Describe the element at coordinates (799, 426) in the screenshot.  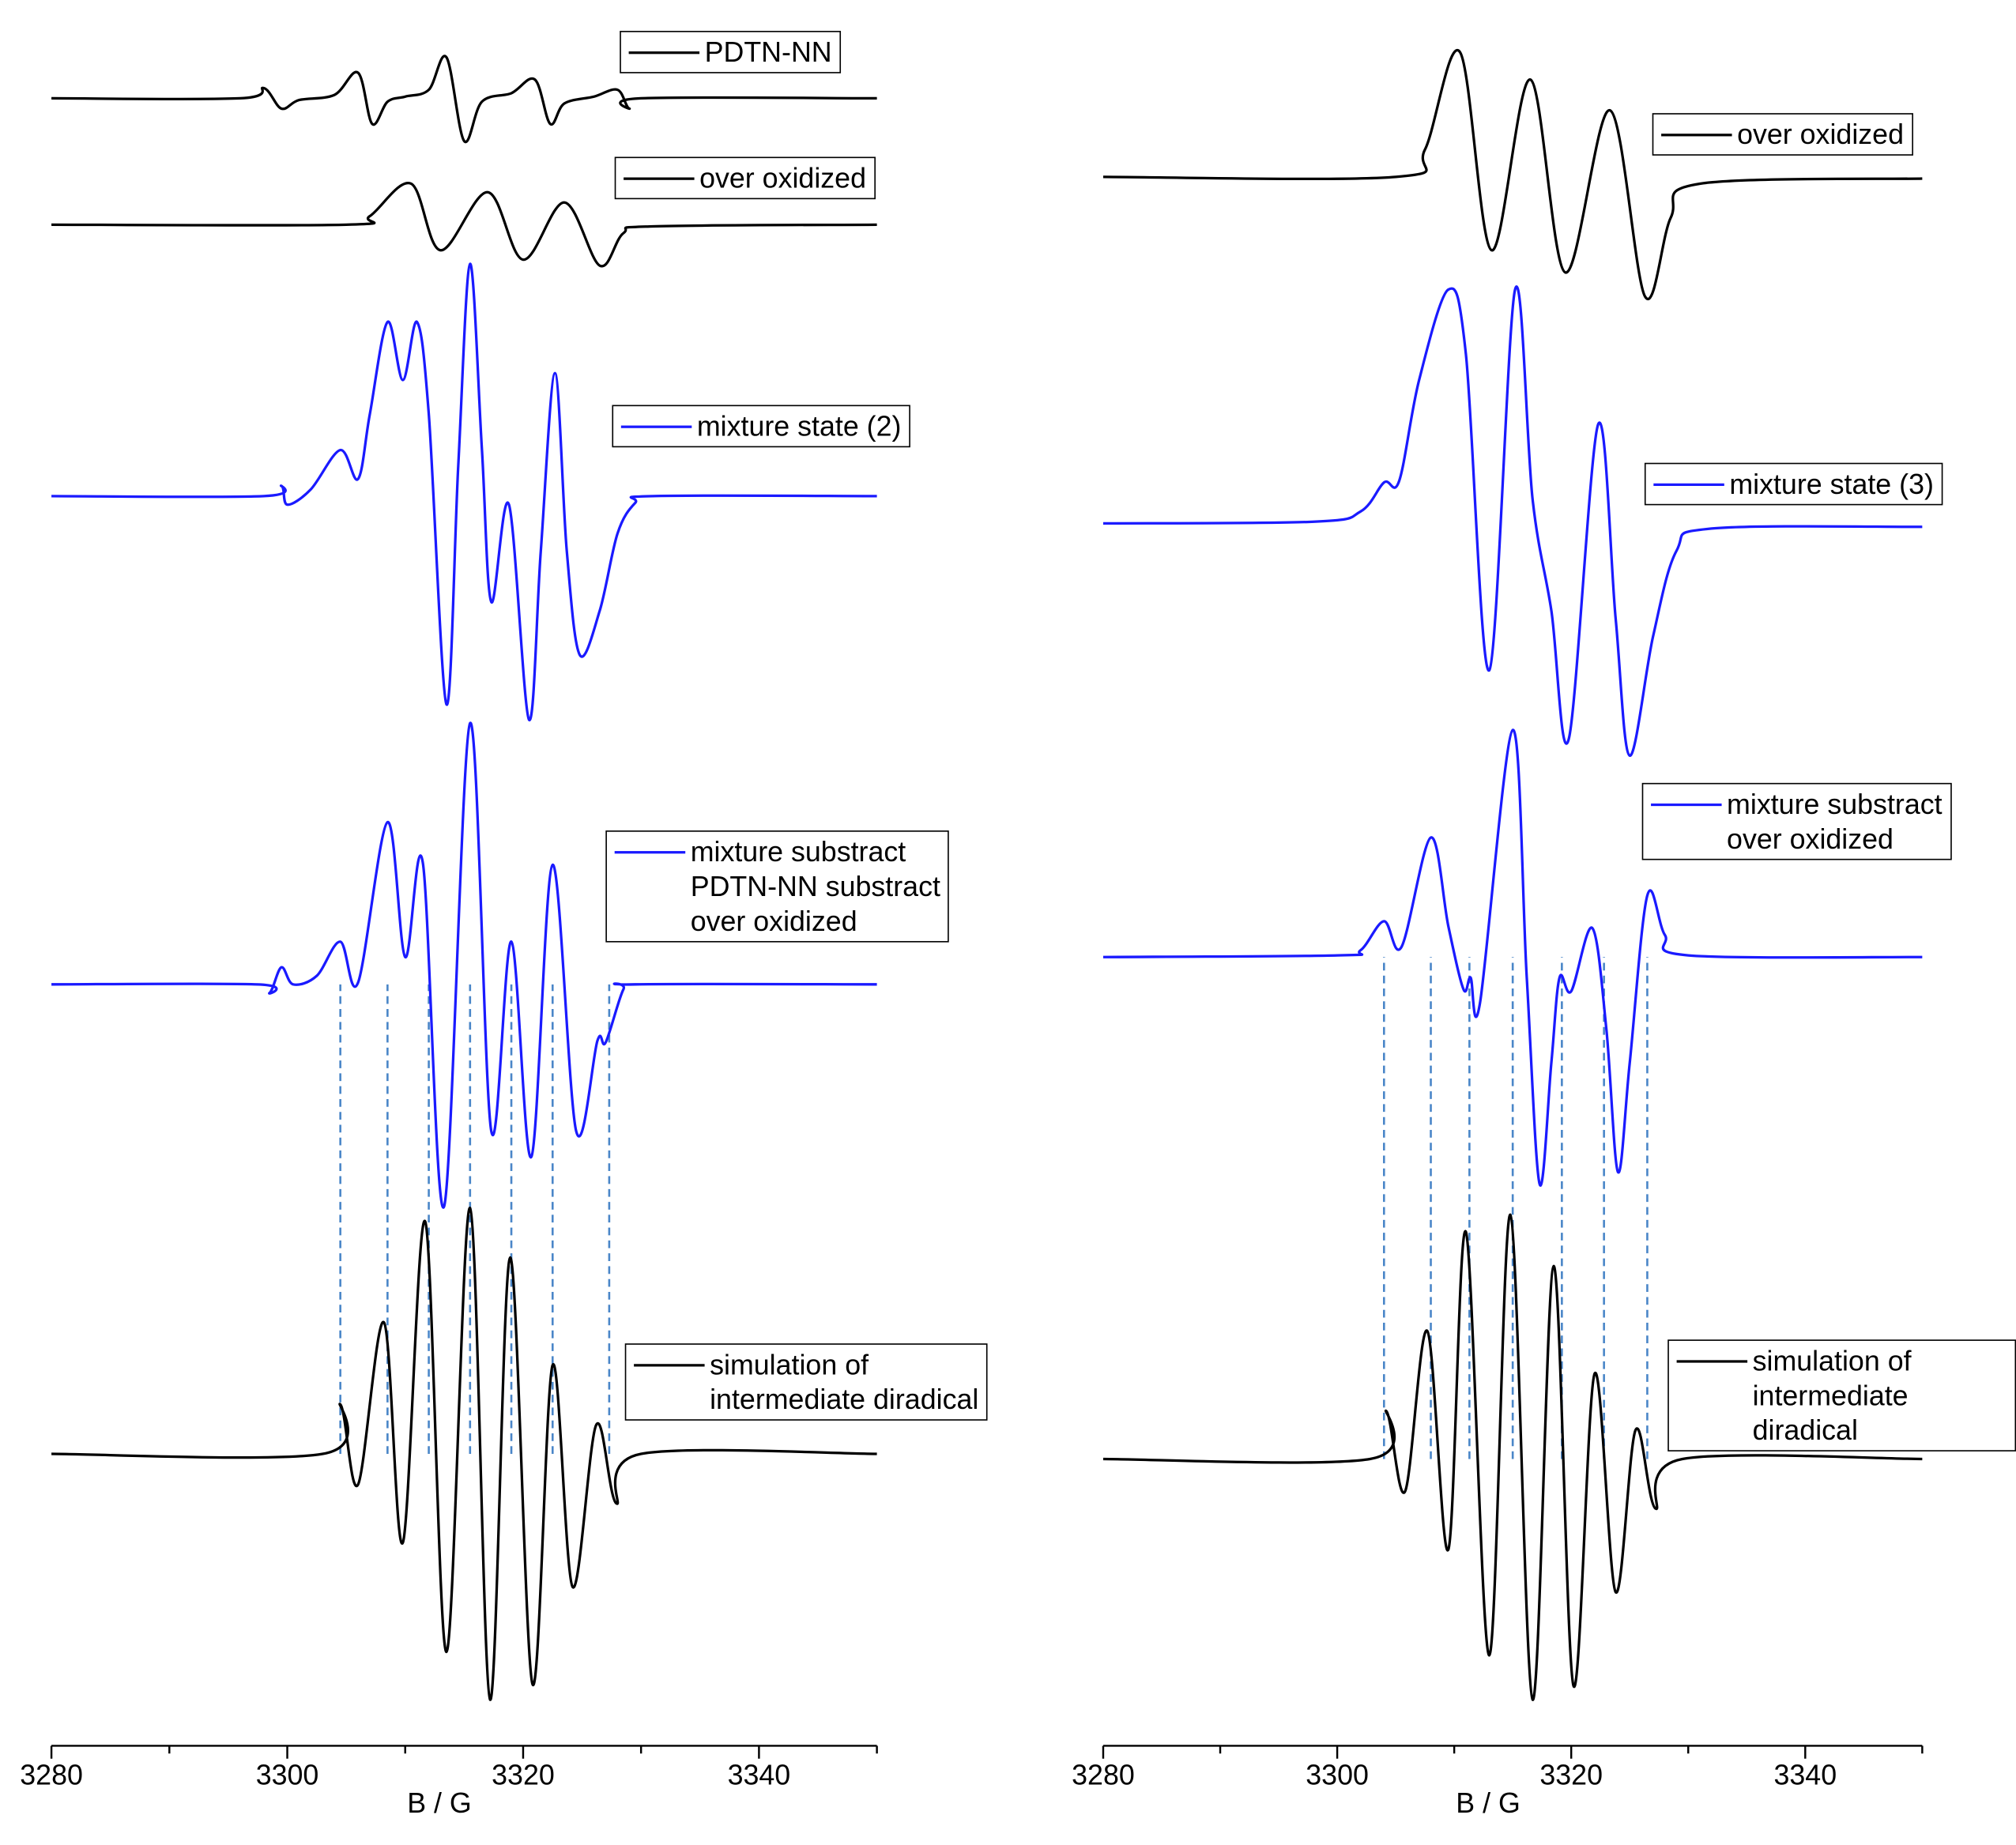
I see `legend-label: mixture state (2)` at that location.